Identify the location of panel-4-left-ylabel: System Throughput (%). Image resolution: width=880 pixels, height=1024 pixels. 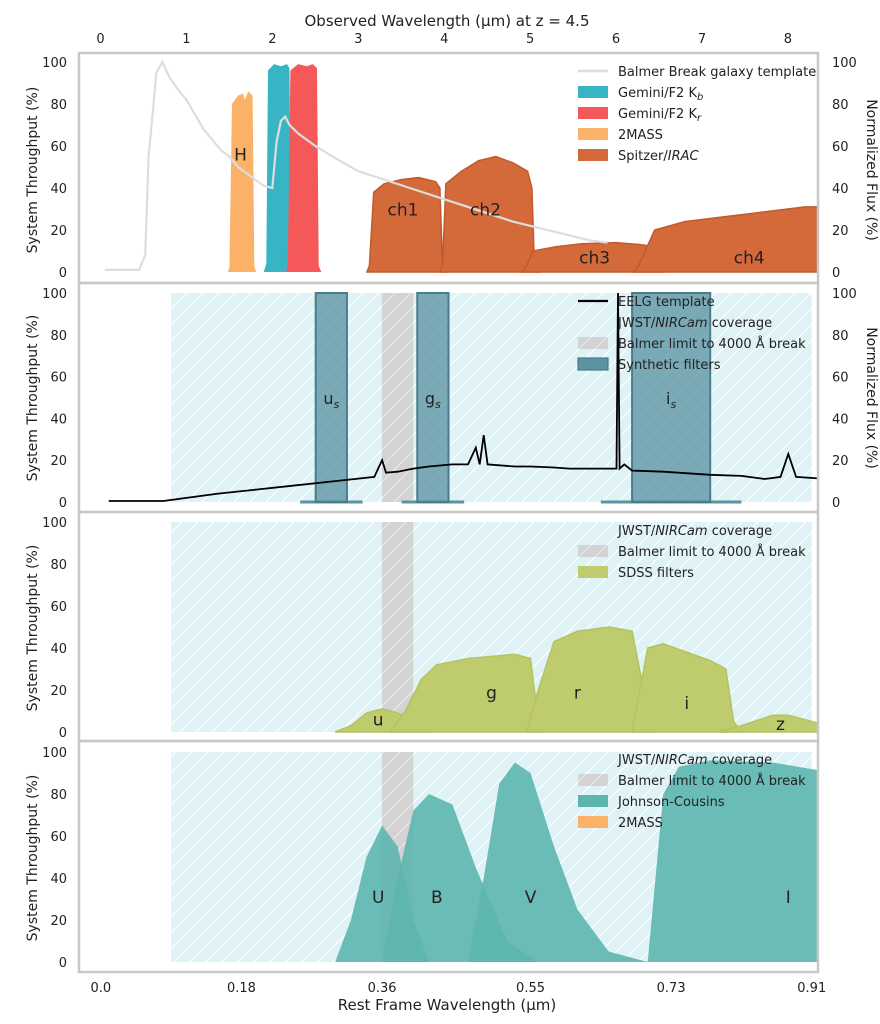
(33, 858).